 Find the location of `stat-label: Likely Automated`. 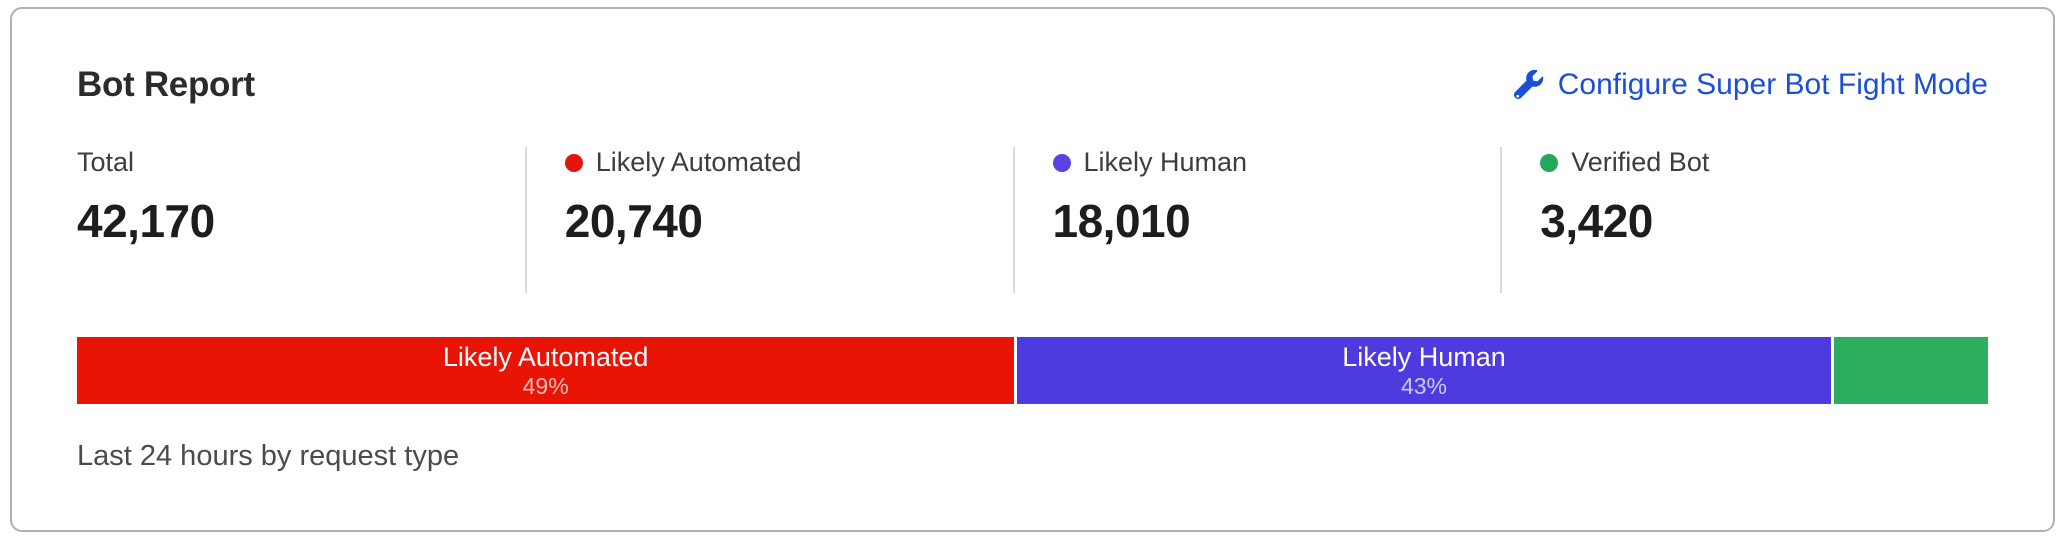

stat-label: Likely Automated is located at coordinates (698, 162).